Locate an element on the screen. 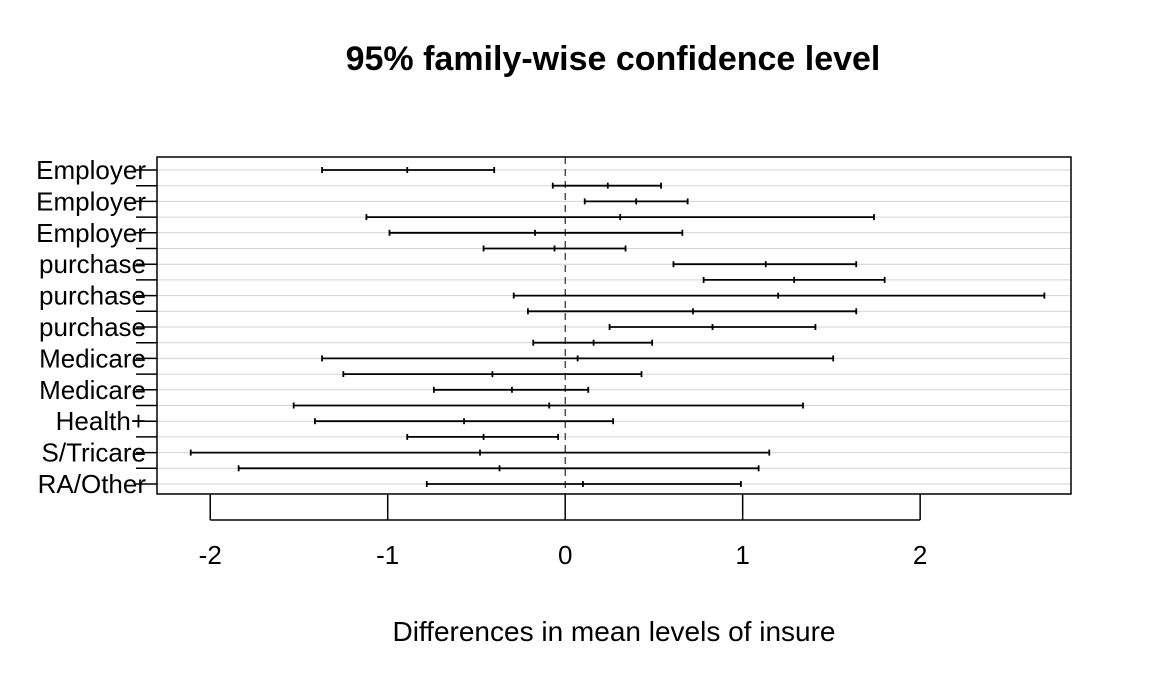 This screenshot has width=1152, height=691. x-axis-title: Differences in mean levels of insure is located at coordinates (613, 631).